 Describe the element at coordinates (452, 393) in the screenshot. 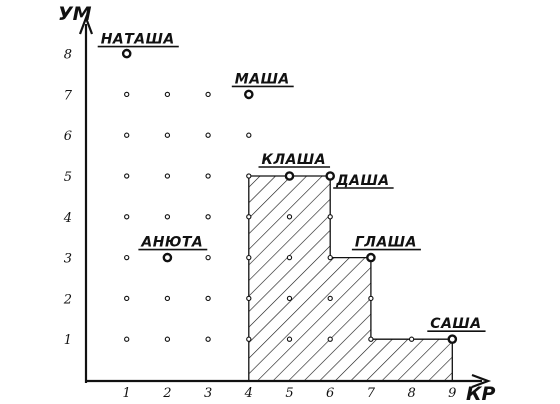

I see `x-tick-label: 9` at that location.